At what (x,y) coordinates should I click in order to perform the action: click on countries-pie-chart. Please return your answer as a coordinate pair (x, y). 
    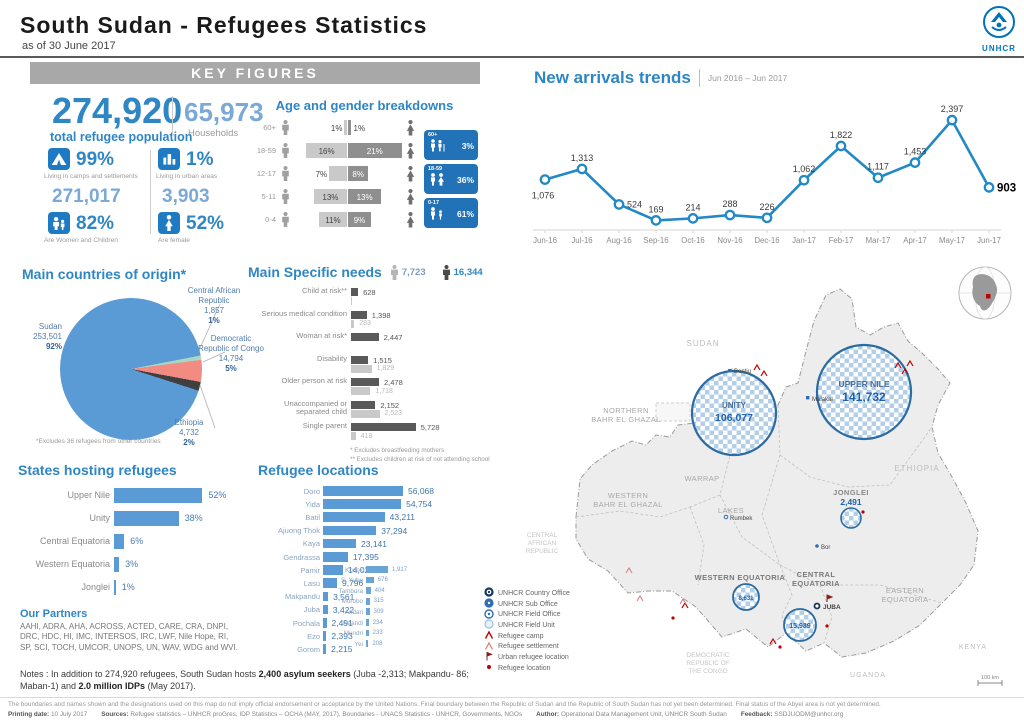
    Looking at the image, I should click on (131, 369).